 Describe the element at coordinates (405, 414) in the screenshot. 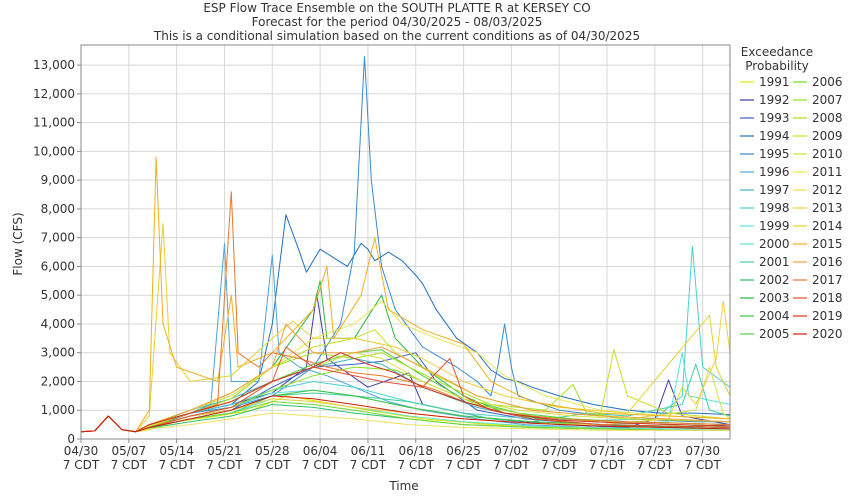

I see `series-line-2020` at that location.